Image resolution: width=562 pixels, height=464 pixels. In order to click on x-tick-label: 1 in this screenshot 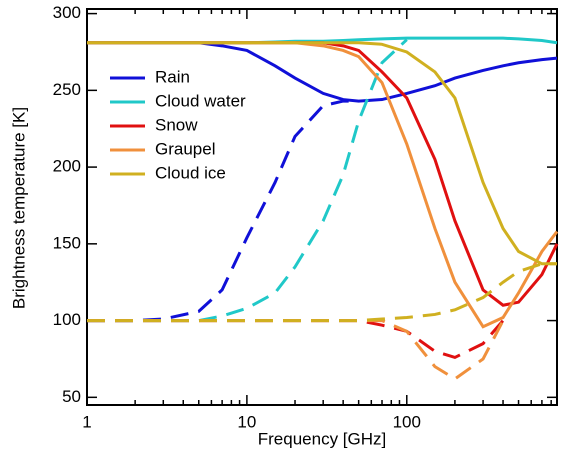, I will do `click(86, 421)`.